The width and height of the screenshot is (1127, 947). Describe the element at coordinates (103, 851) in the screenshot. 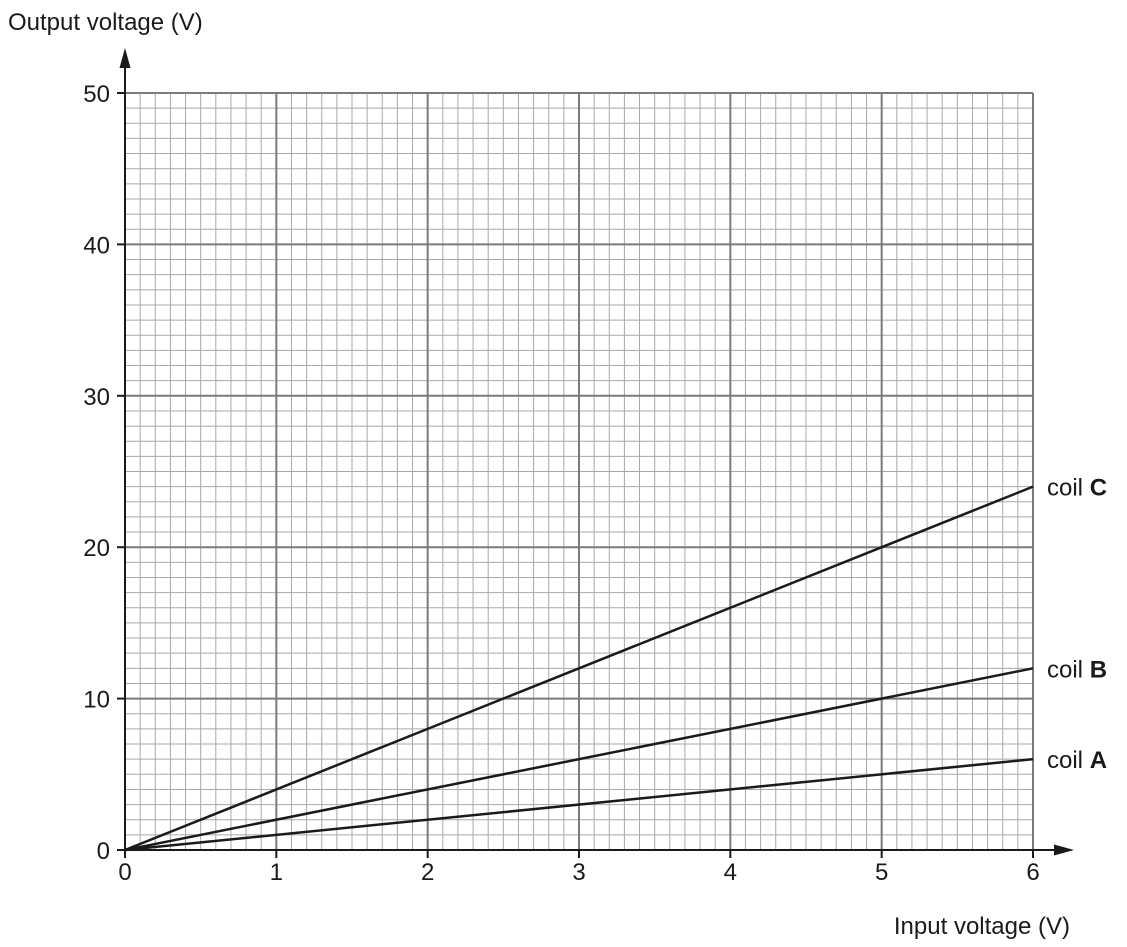

I see `y-tick-label: 0` at that location.